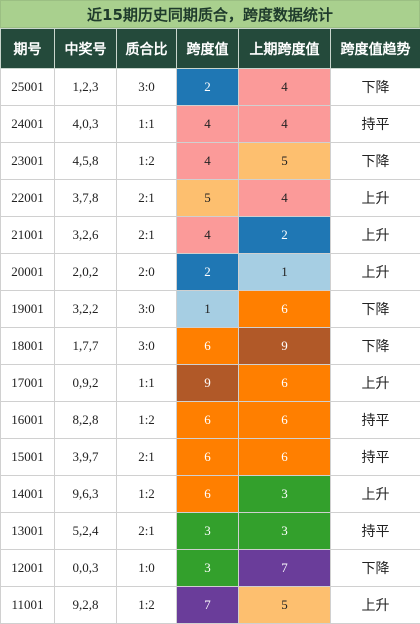 This screenshot has height=624, width=420. What do you see at coordinates (28, 346) in the screenshot?
I see `cell-period: 18001` at bounding box center [28, 346].